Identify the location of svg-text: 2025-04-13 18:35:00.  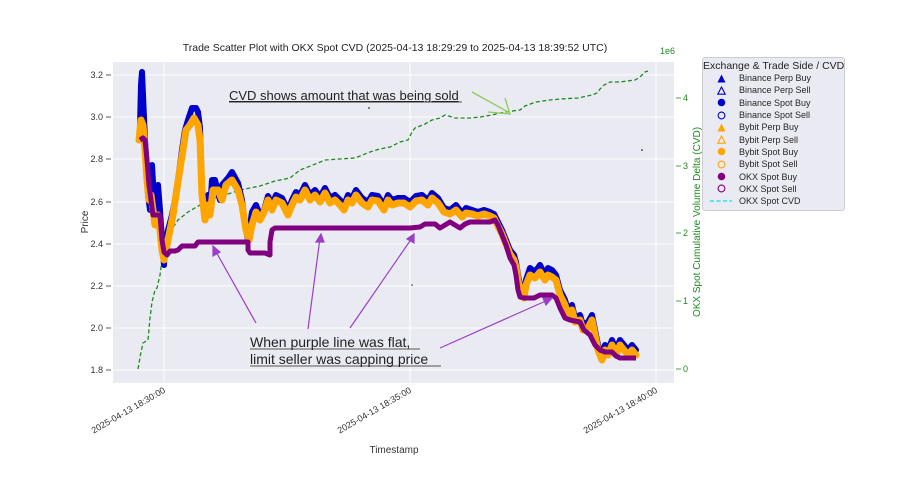
(374, 410).